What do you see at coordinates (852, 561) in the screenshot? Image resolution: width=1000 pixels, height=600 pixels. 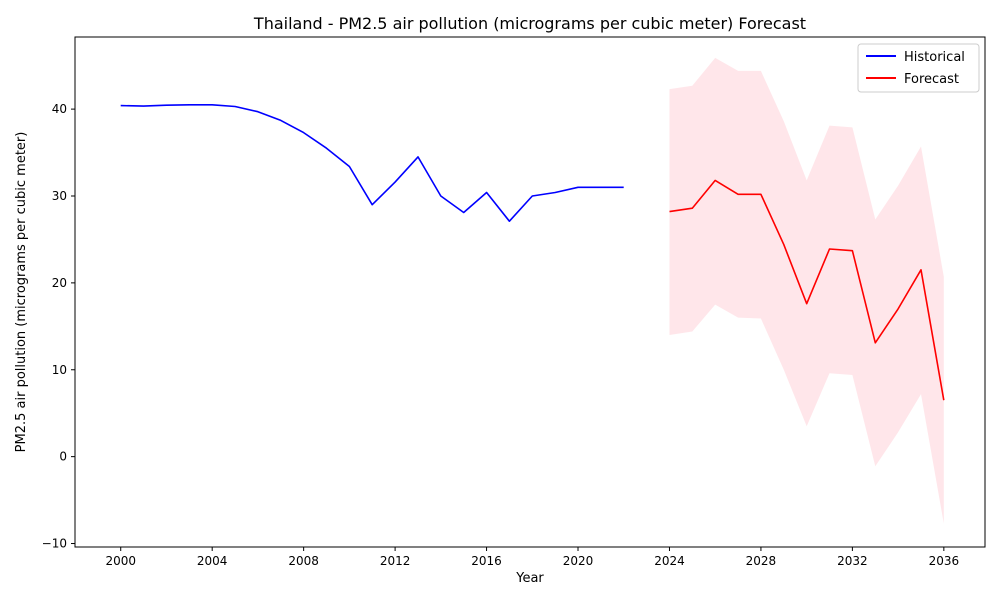 I see `x-tick-label: 2032` at bounding box center [852, 561].